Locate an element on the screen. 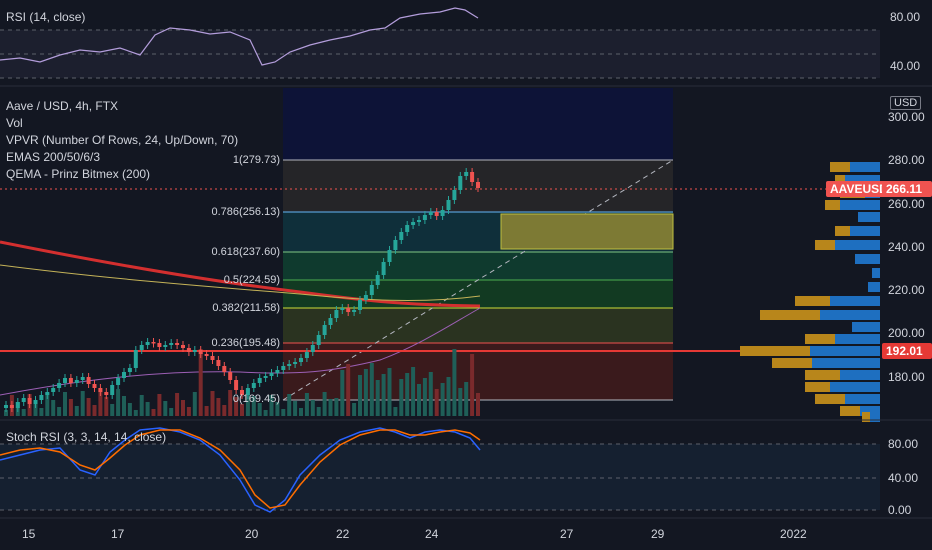 This screenshot has height=550, width=932. price-axis-220: 220.00 is located at coordinates (906, 290).